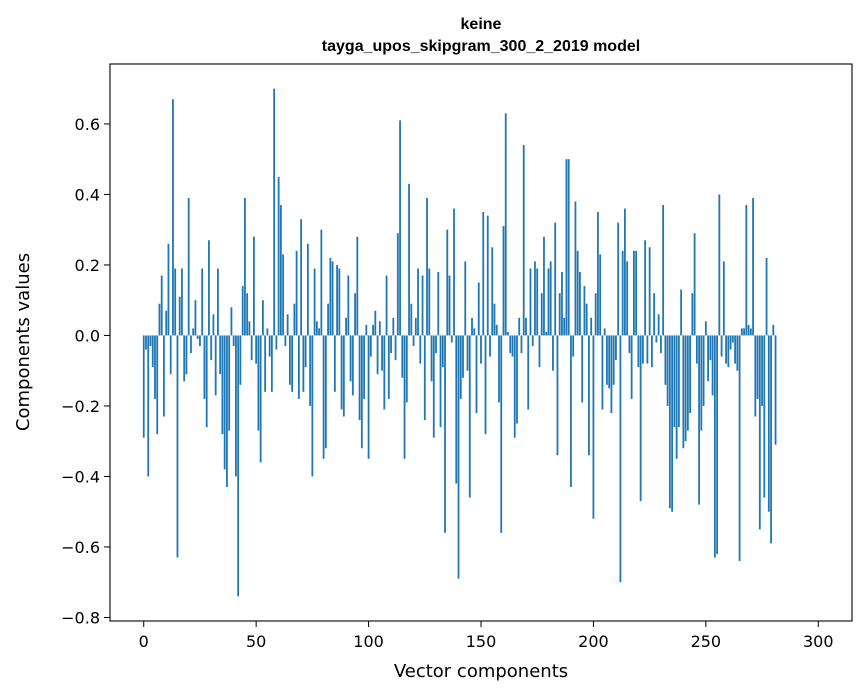 The width and height of the screenshot is (867, 696). Describe the element at coordinates (87, 194) in the screenshot. I see `y-tick-label: 0.4` at that location.